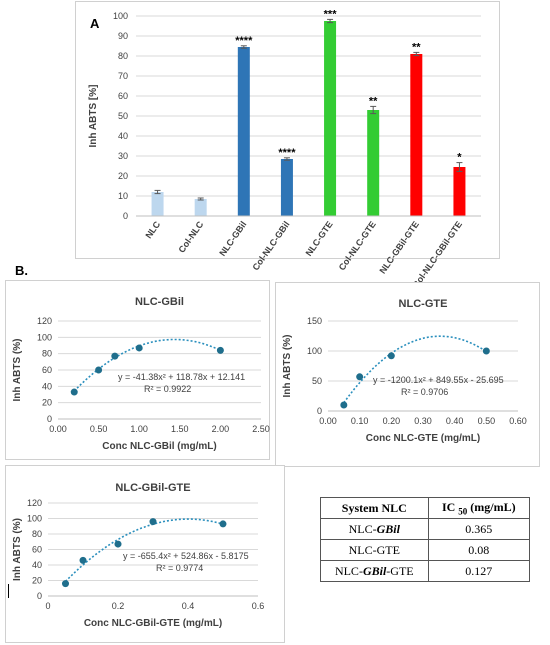 The image size is (550, 645). I want to click on x-tick-label: NLC-GTE, so click(319, 238).